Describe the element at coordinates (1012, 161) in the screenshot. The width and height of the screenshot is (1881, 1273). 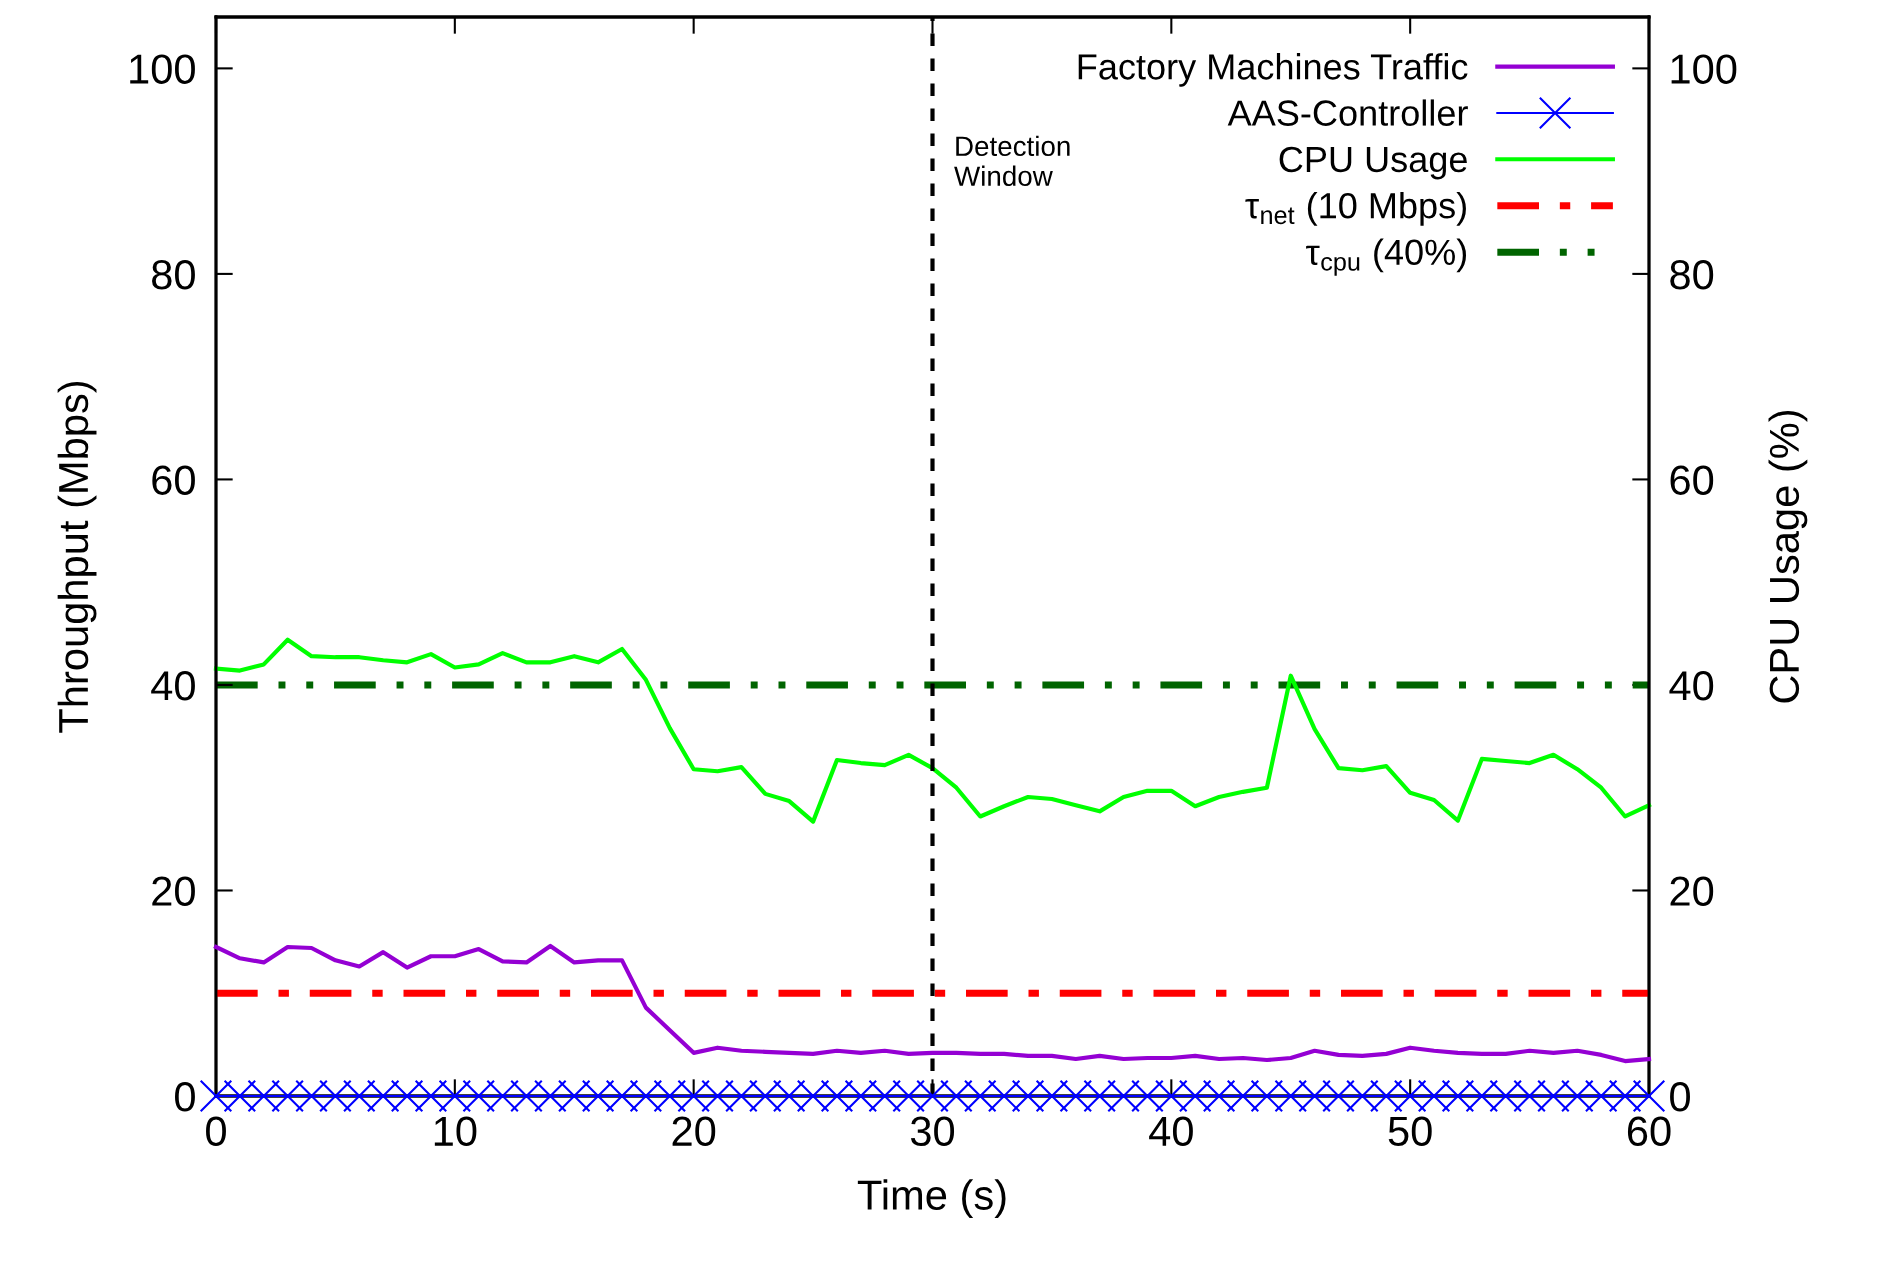
I see `ref-line-label: Detection Window` at that location.